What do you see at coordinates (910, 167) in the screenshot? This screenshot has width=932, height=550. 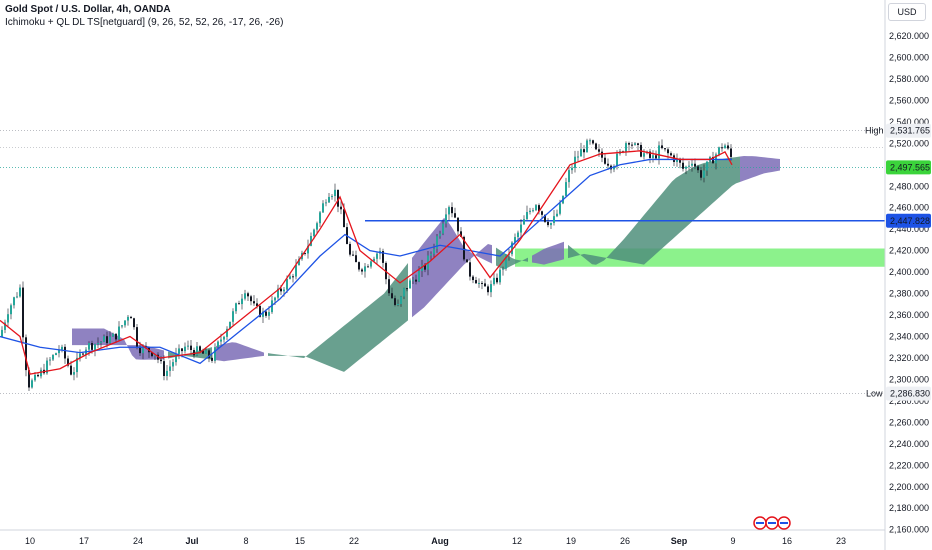 I see `last-price-tag-text: 2,497.565` at bounding box center [910, 167].